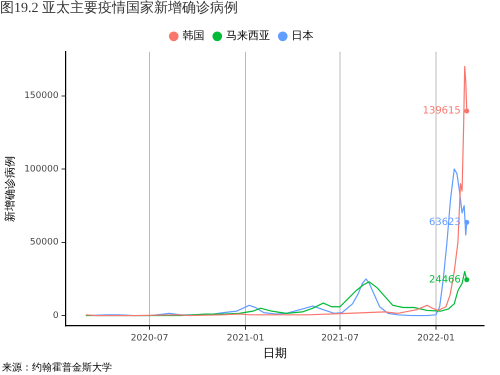  Describe the element at coordinates (9, 189) in the screenshot. I see `y-axis-title: 新增确诊病例` at that location.